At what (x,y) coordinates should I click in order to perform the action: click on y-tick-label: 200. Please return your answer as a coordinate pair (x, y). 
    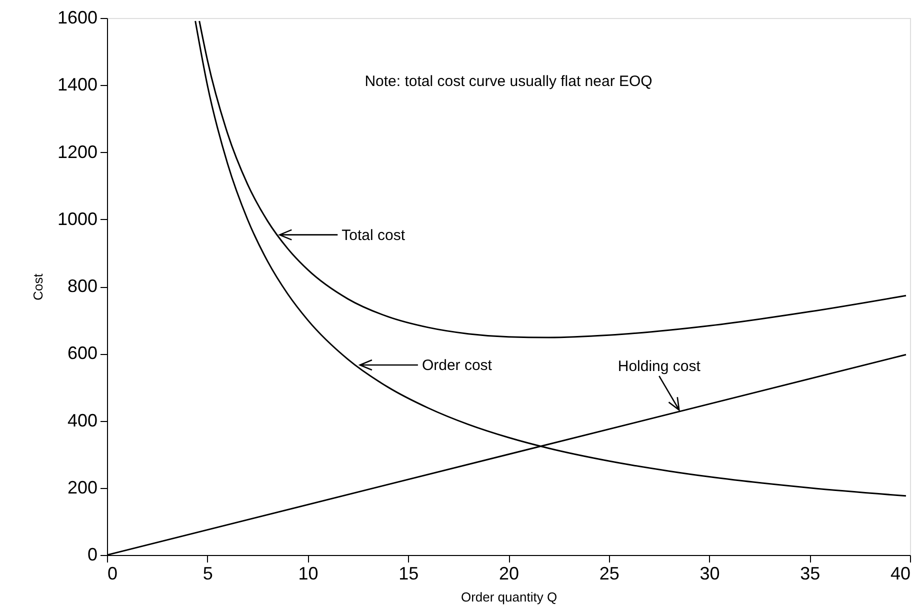
    Looking at the image, I should click on (82, 487).